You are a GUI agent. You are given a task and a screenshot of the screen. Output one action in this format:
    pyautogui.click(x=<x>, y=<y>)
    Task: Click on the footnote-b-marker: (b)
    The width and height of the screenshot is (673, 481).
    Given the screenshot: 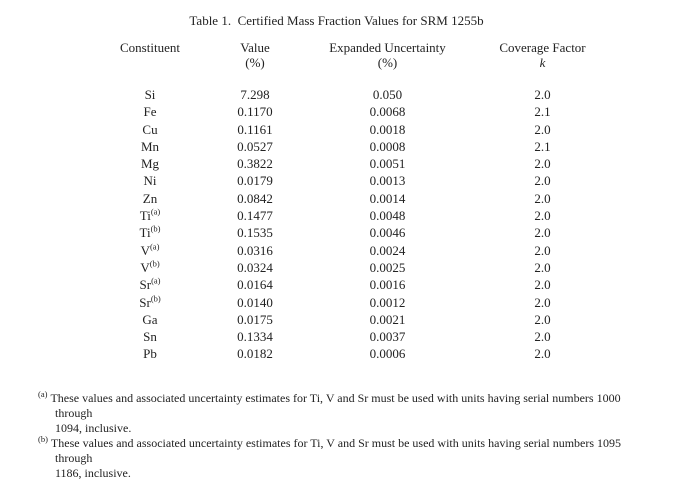 What is the action you would take?
    pyautogui.click(x=43, y=438)
    